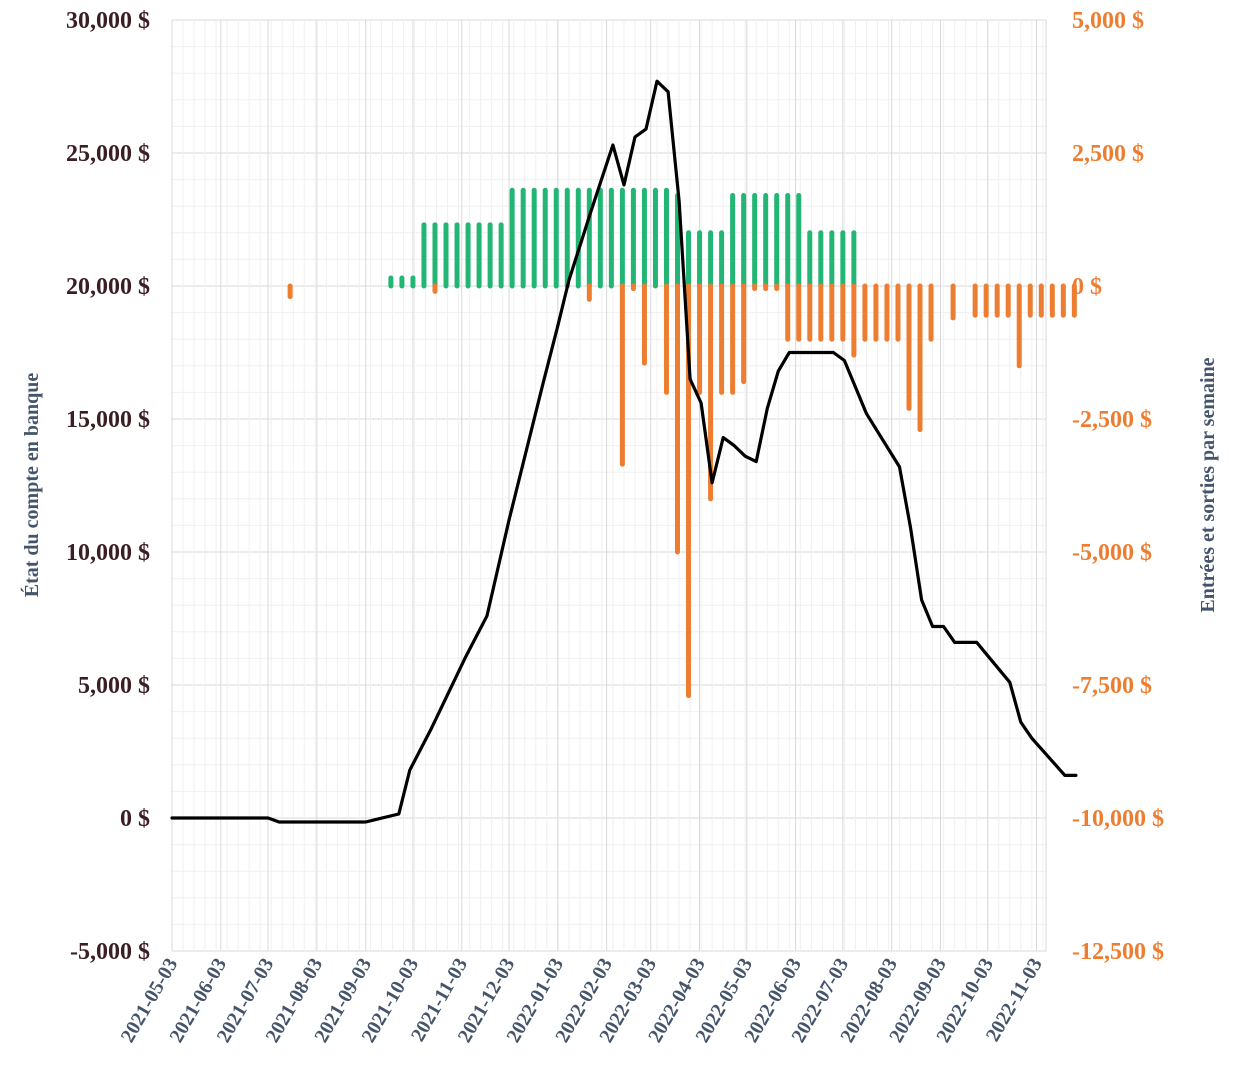 This screenshot has height=1082, width=1234. What do you see at coordinates (1108, 154) in the screenshot?
I see `right-tick-label: 2,500 $` at bounding box center [1108, 154].